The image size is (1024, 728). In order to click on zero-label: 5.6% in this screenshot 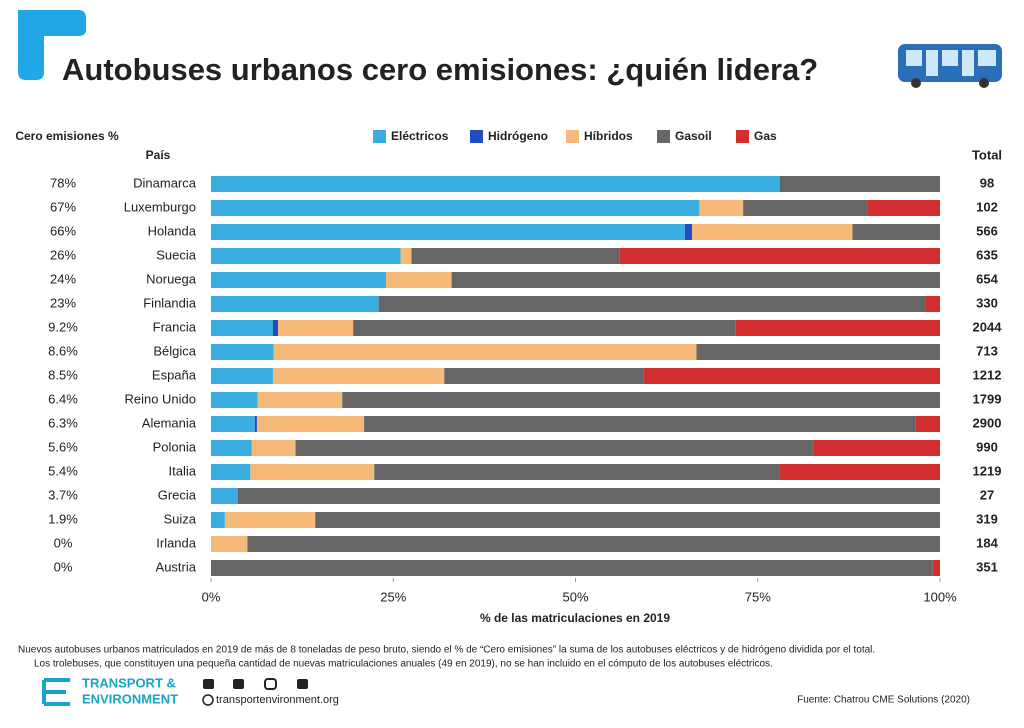, I will do `click(63, 446)`.